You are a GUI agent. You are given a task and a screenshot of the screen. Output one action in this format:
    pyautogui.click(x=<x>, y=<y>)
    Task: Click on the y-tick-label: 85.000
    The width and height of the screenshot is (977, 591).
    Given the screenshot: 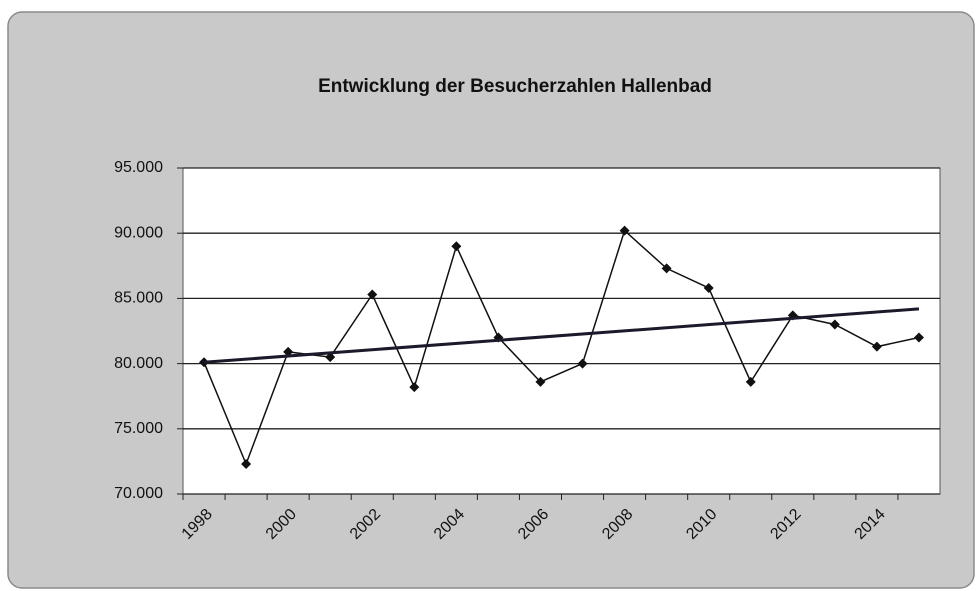 What is the action you would take?
    pyautogui.click(x=138, y=298)
    